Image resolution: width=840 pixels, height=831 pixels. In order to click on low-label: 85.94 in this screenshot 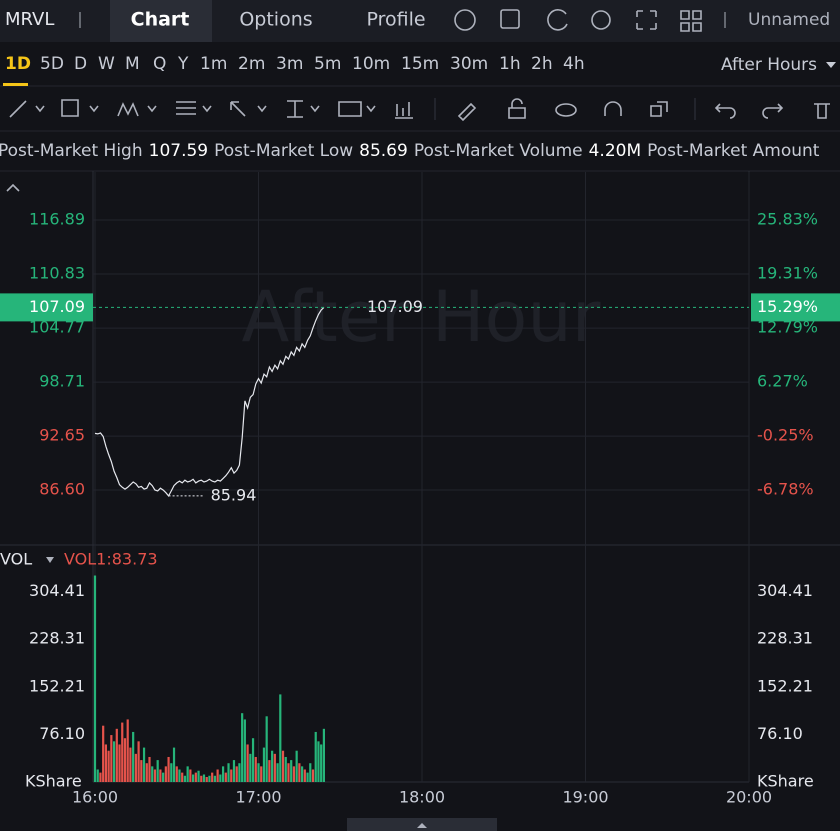, I will do `click(234, 494)`.